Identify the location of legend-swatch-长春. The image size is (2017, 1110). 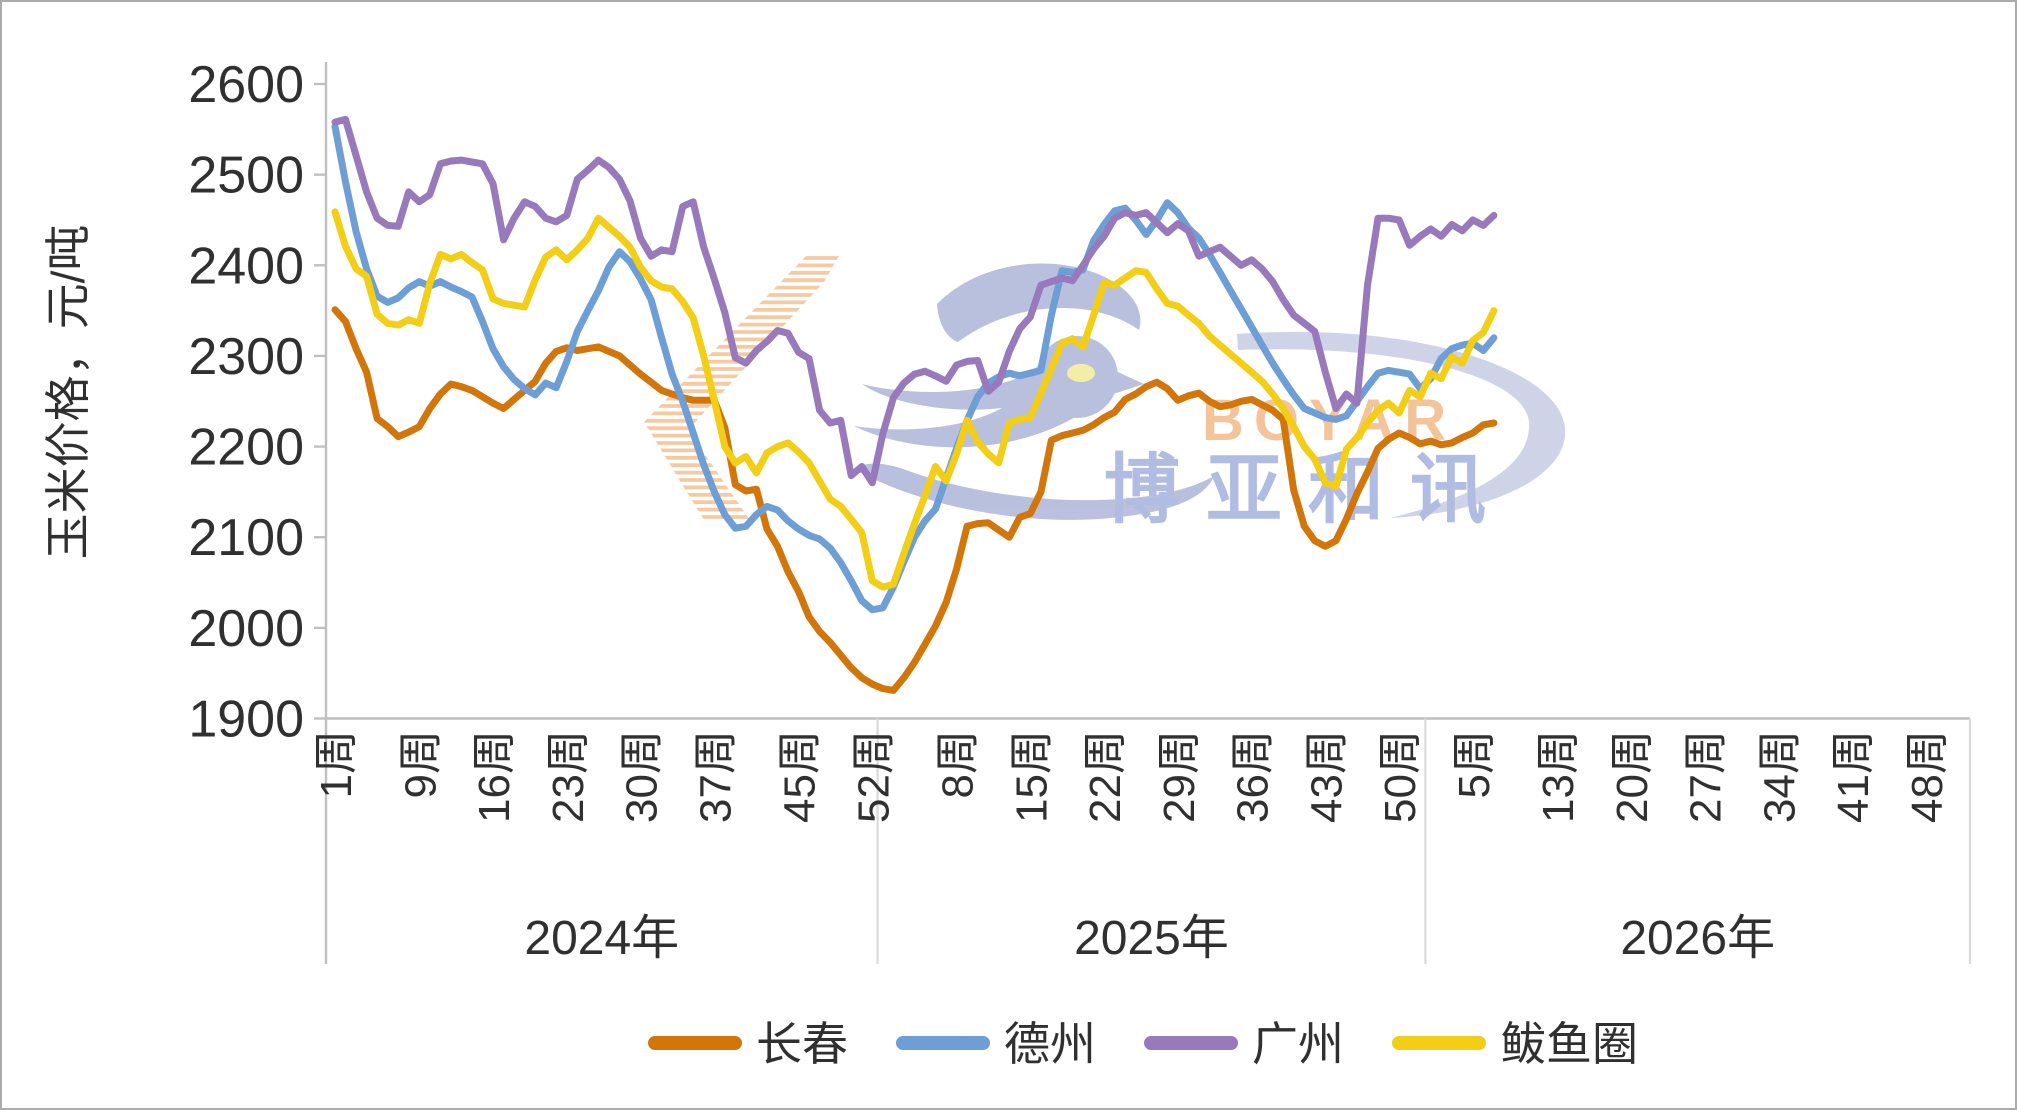
(695, 1043).